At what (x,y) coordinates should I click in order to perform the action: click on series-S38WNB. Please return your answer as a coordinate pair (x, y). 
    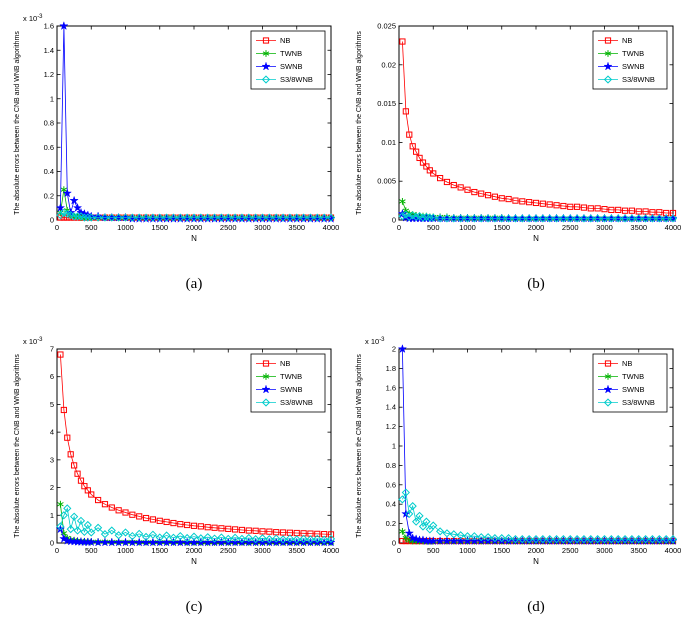
    Looking at the image, I should click on (196, 215).